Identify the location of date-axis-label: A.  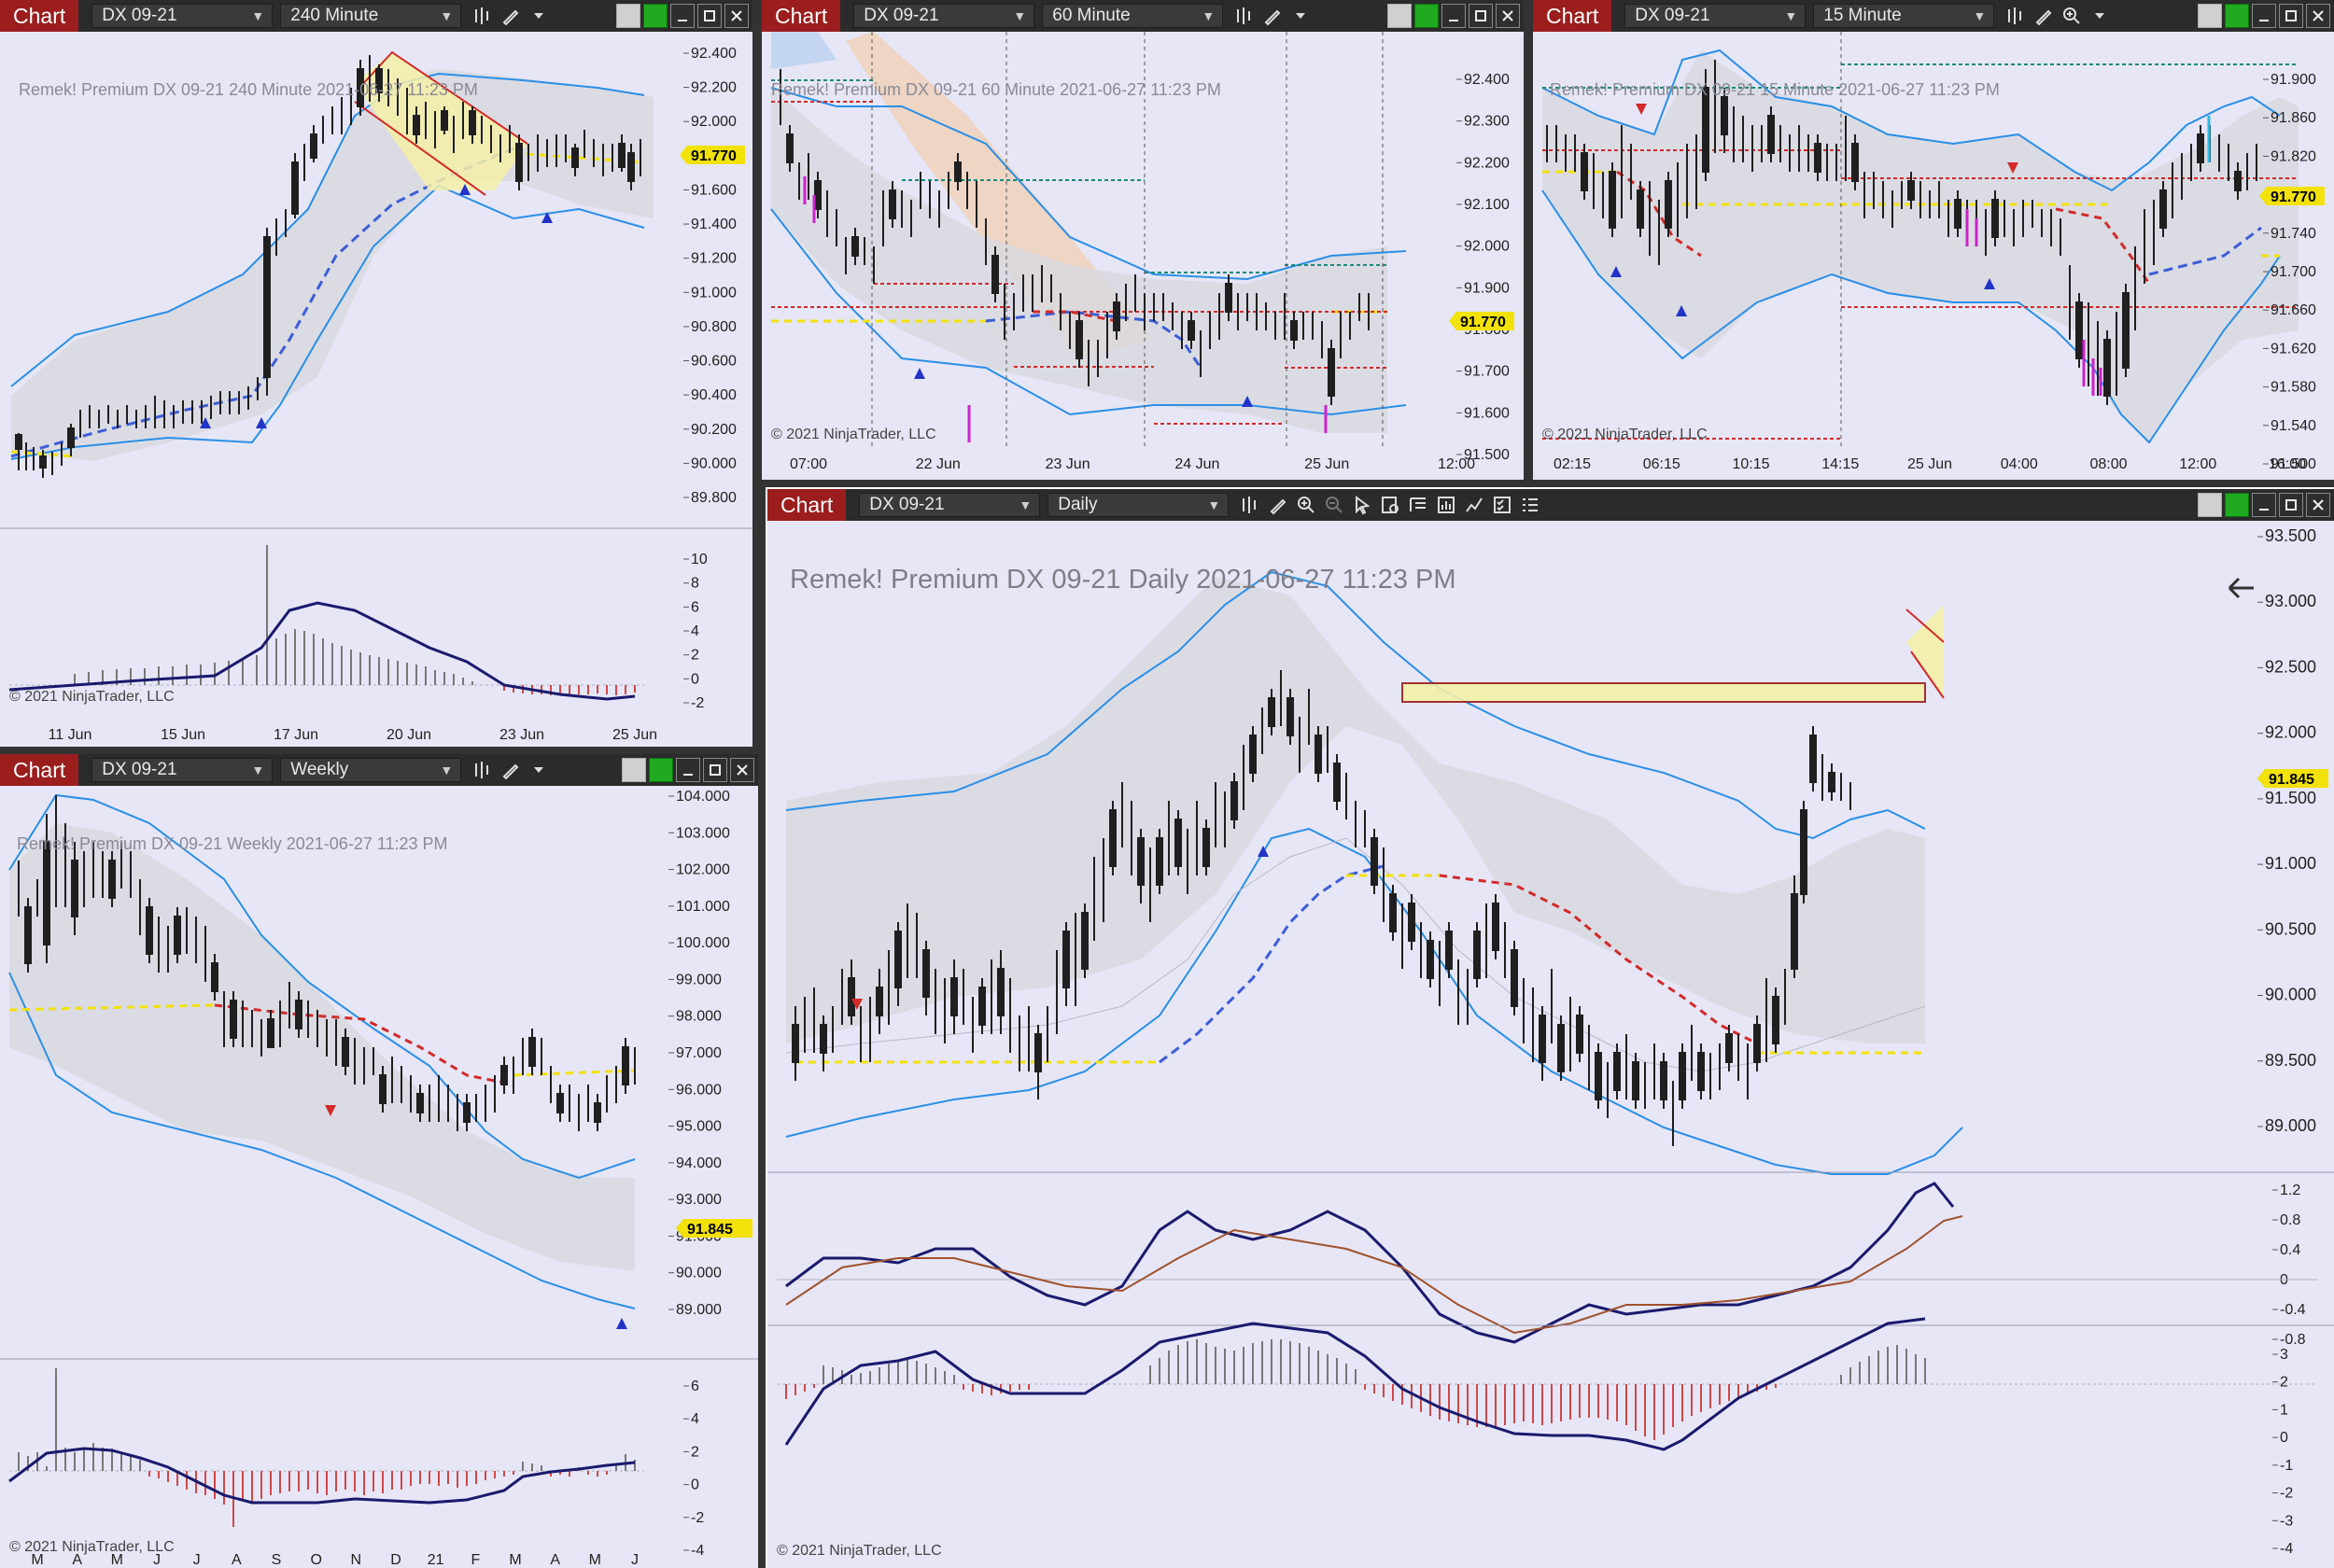
(555, 1560).